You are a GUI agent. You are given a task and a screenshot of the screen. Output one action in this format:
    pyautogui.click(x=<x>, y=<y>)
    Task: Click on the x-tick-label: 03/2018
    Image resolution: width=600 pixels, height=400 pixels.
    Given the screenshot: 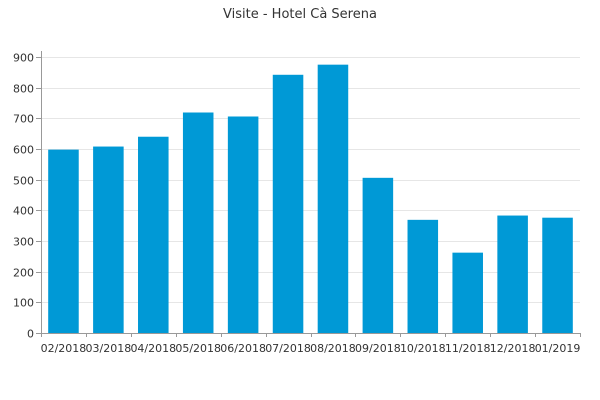 What is the action you would take?
    pyautogui.click(x=109, y=348)
    